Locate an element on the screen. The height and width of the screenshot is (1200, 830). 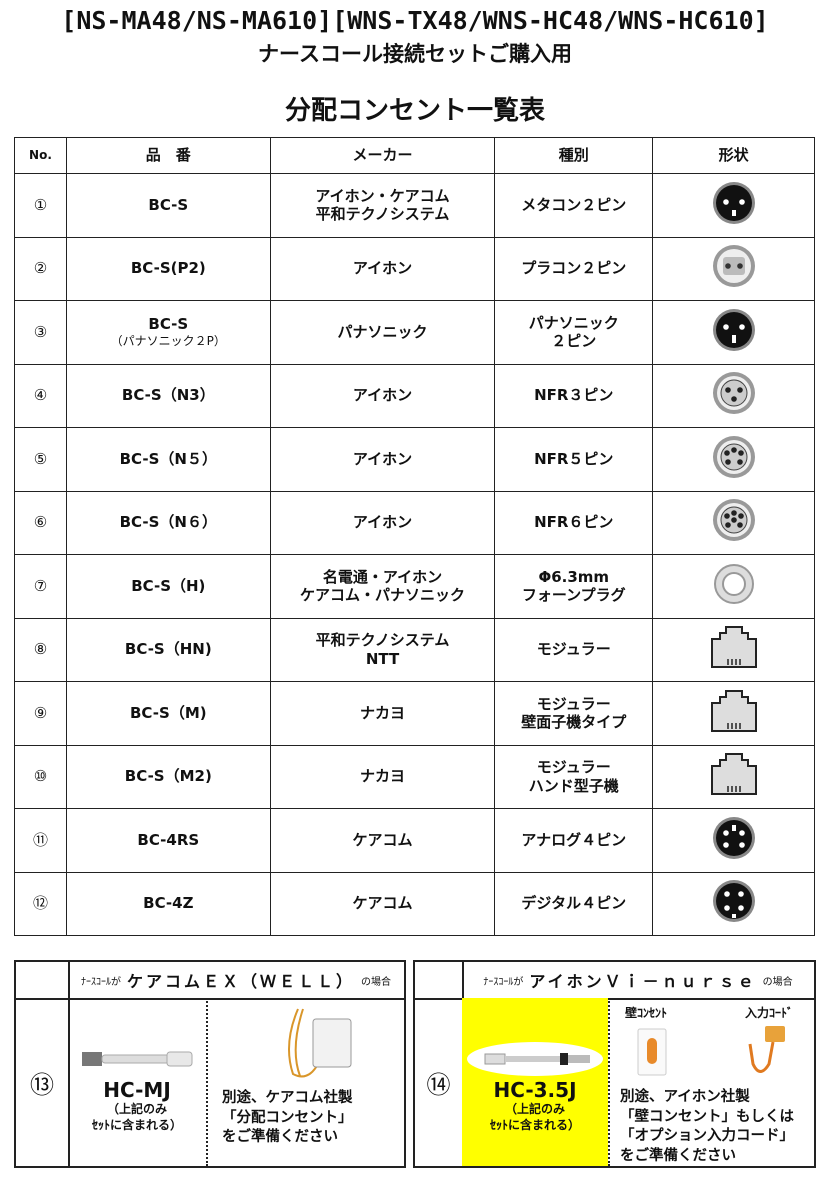
type-line: デジタル４ピン is located at coordinates (574, 903).